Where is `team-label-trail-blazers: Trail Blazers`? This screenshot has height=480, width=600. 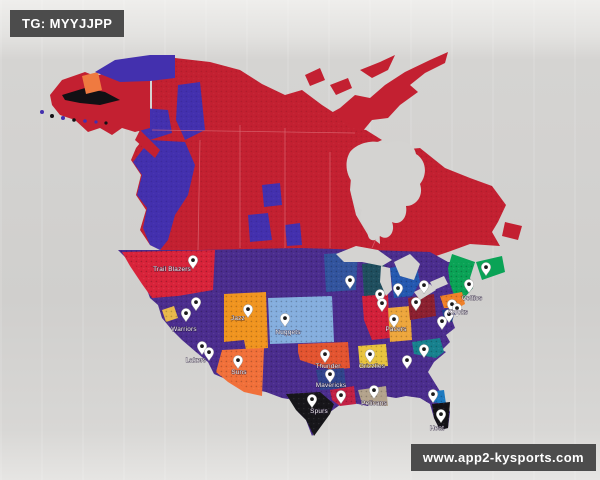
team-label-trail-blazers: Trail Blazers is located at coordinates (172, 269).